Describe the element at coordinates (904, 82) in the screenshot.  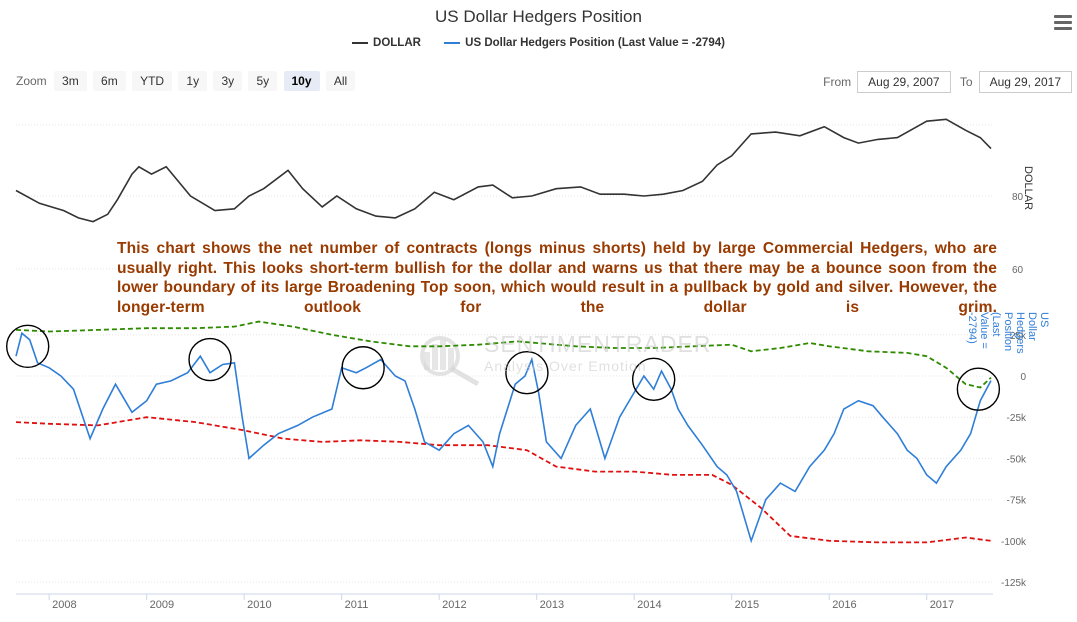
I see `range-from-input: Aug 29, 2007` at that location.